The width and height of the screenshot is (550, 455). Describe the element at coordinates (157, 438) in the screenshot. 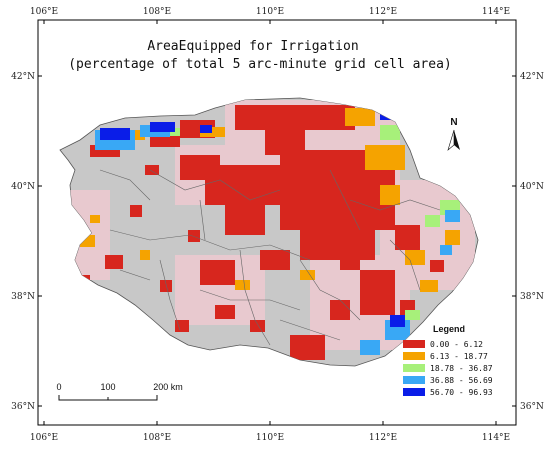

I see `x-tick-label-bottom: 108°E` at that location.